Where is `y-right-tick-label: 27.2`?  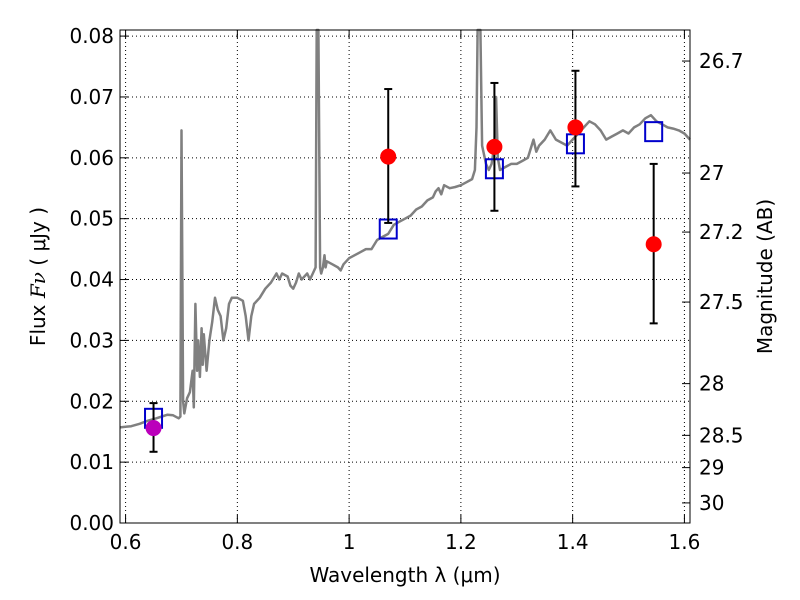
y-right-tick-label: 27.2 is located at coordinates (721, 232).